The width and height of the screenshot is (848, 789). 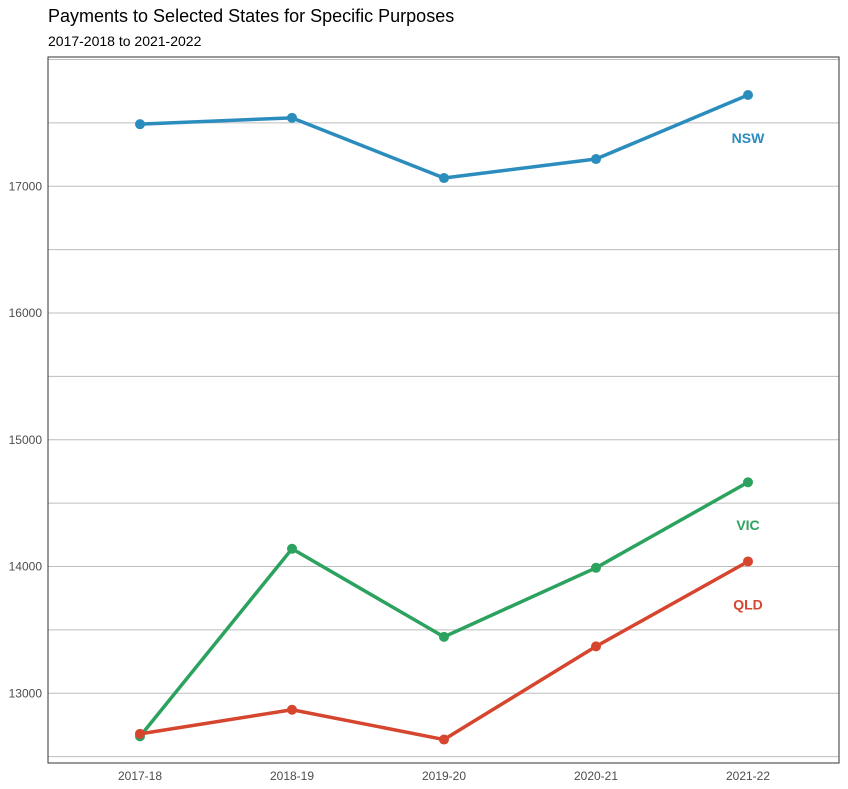 I want to click on nsw-series-label: NSW, so click(x=748, y=138).